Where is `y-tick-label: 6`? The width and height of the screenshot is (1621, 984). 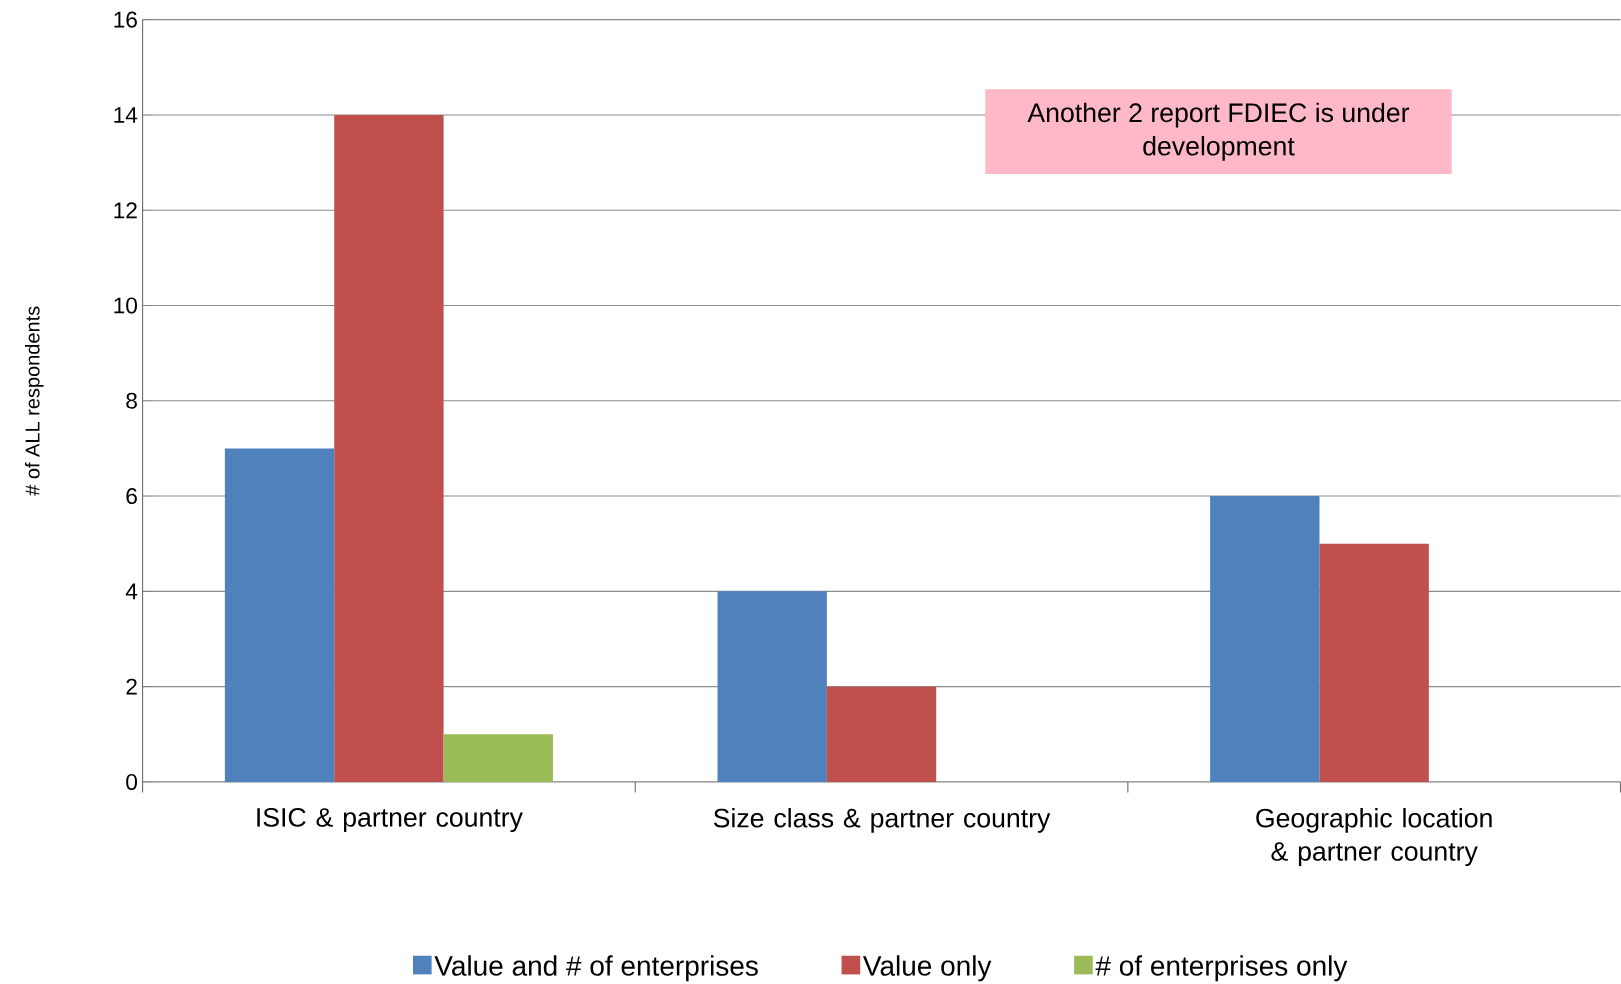 y-tick-label: 6 is located at coordinates (131, 495).